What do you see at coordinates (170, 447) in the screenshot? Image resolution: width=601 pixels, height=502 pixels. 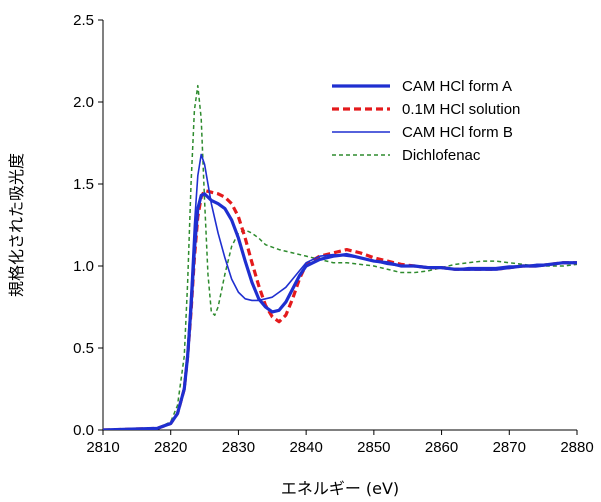 I see `x-tick-label: 2820` at bounding box center [170, 447].